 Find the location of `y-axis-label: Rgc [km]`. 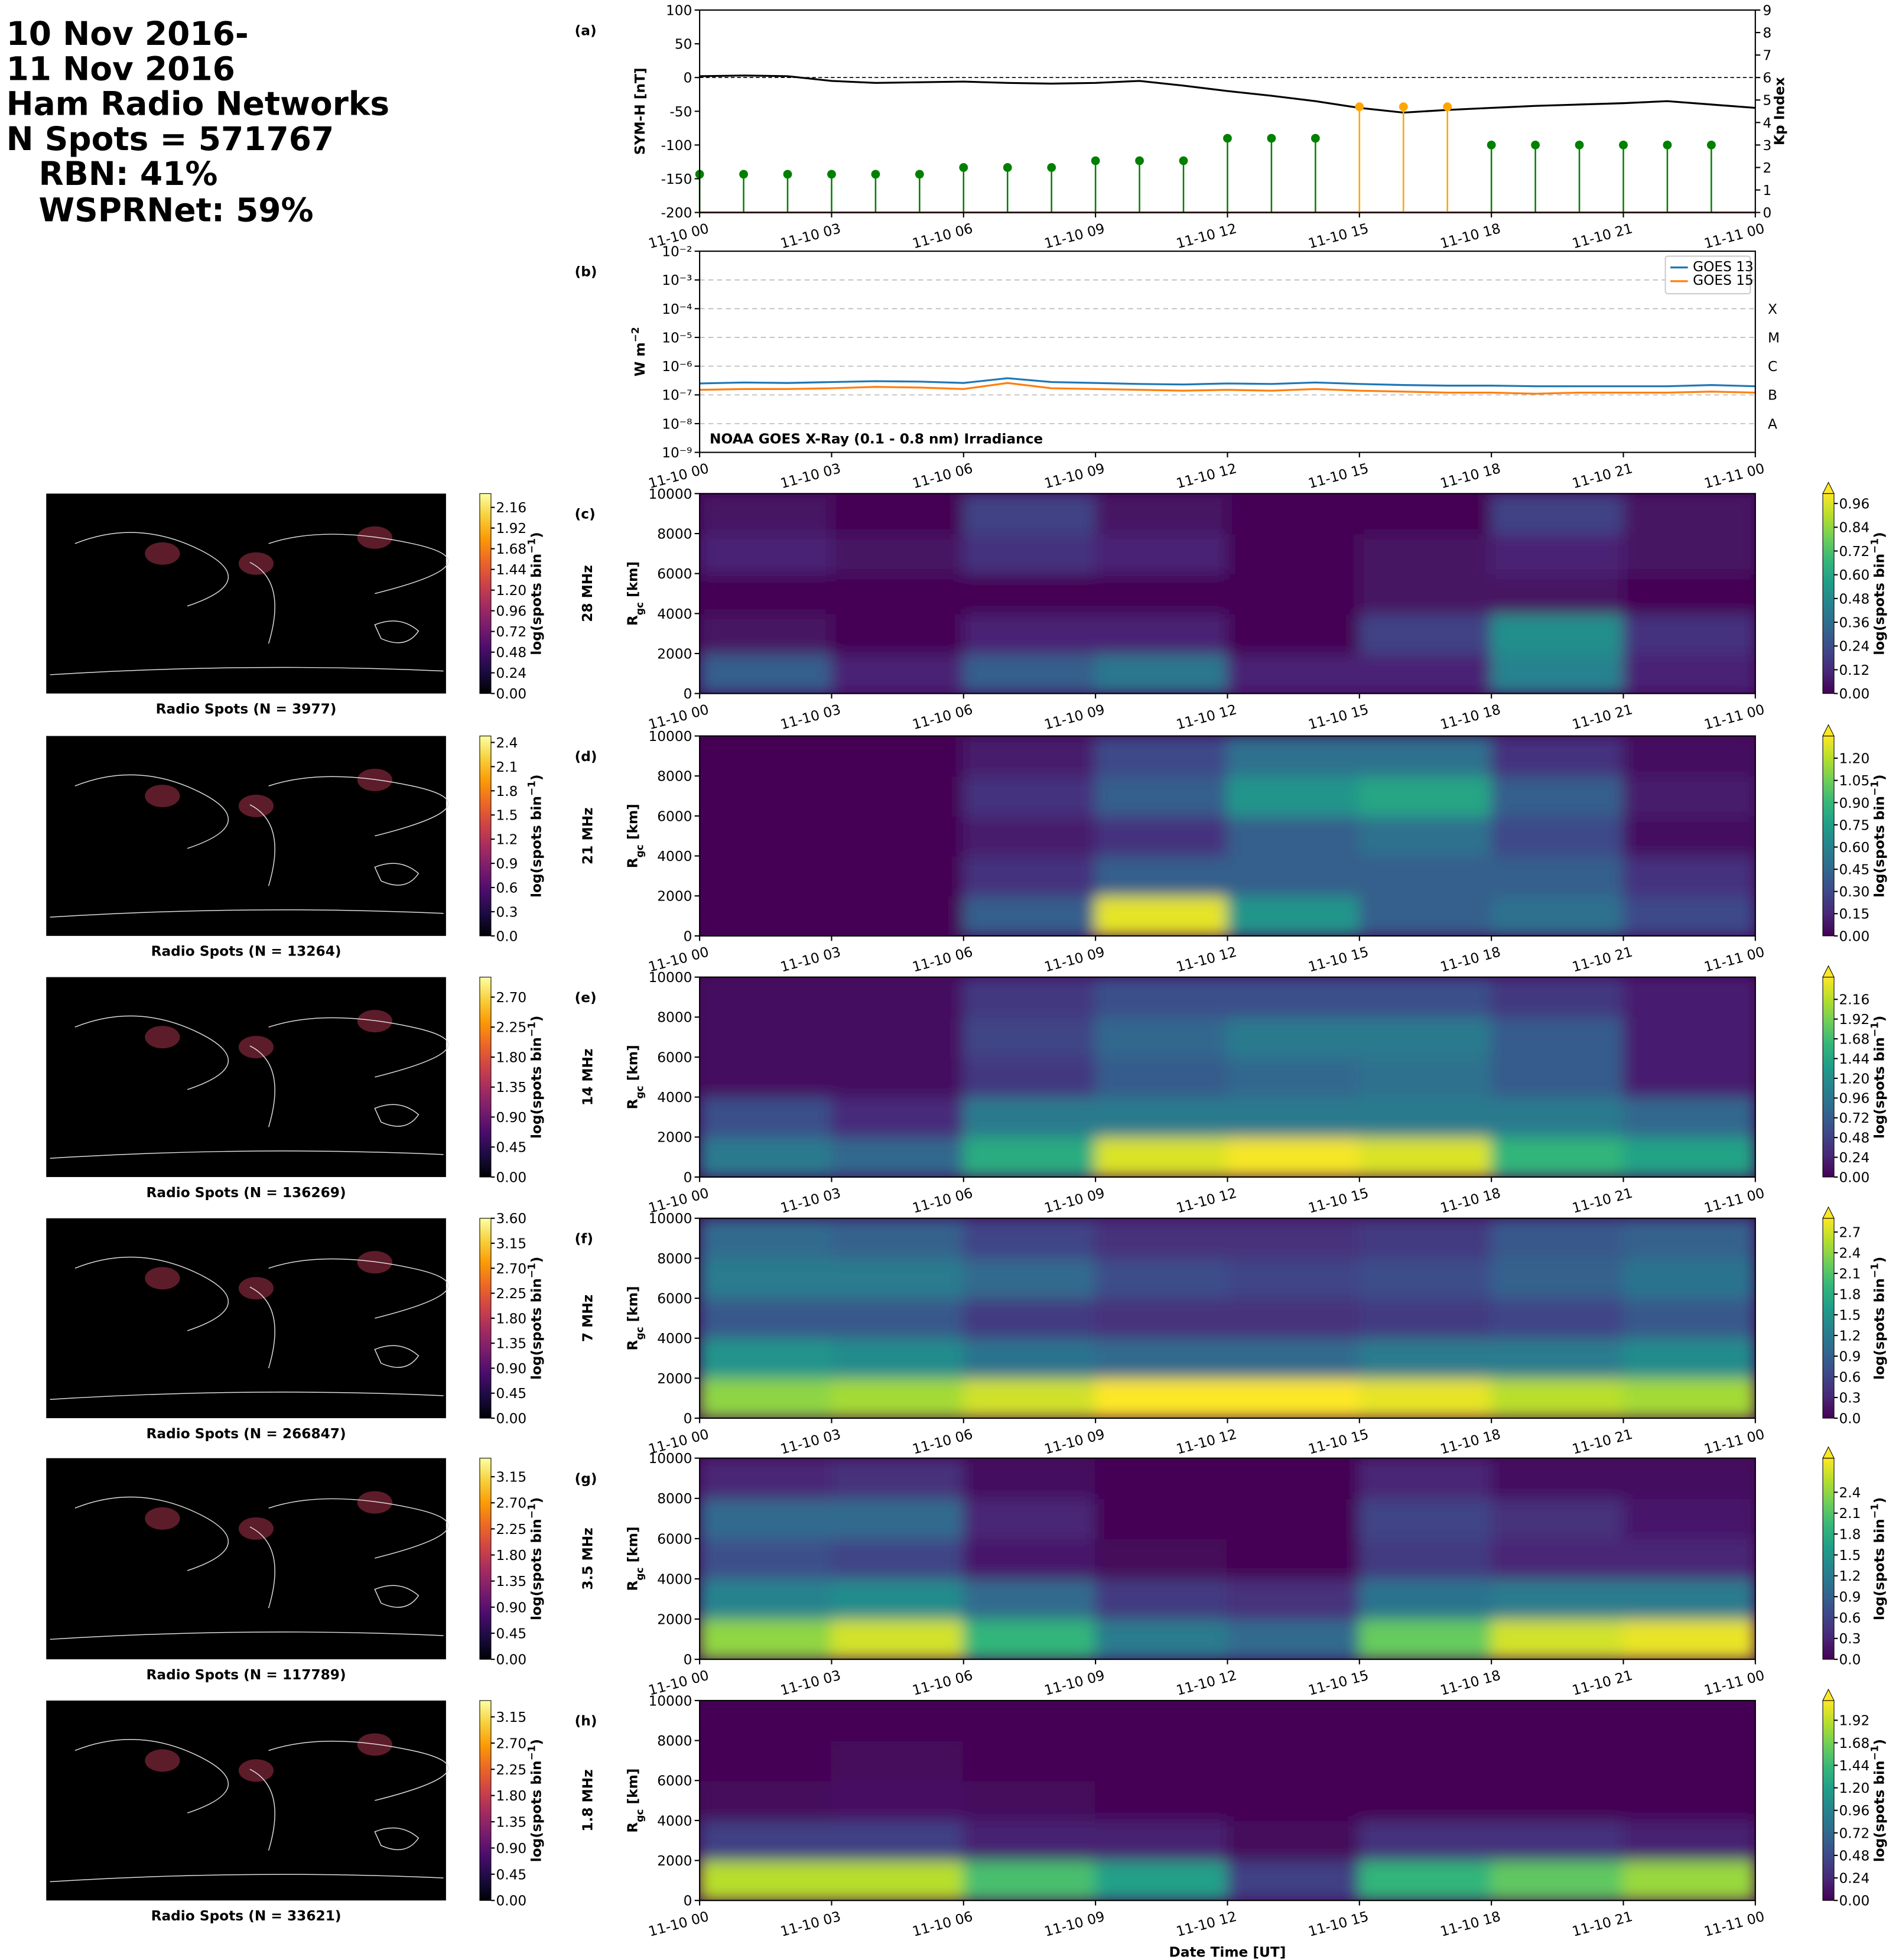

y-axis-label: Rgc [km] is located at coordinates (635, 593).